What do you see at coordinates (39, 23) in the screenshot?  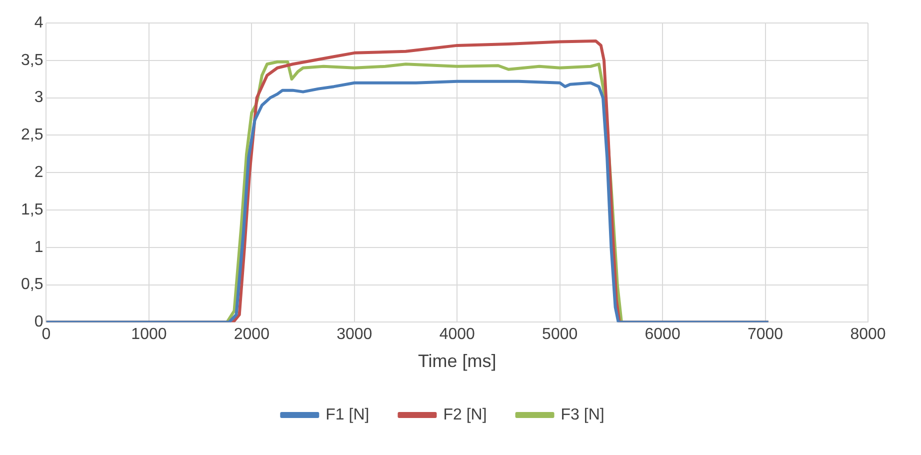 I see `y-tick-label: 4` at bounding box center [39, 23].